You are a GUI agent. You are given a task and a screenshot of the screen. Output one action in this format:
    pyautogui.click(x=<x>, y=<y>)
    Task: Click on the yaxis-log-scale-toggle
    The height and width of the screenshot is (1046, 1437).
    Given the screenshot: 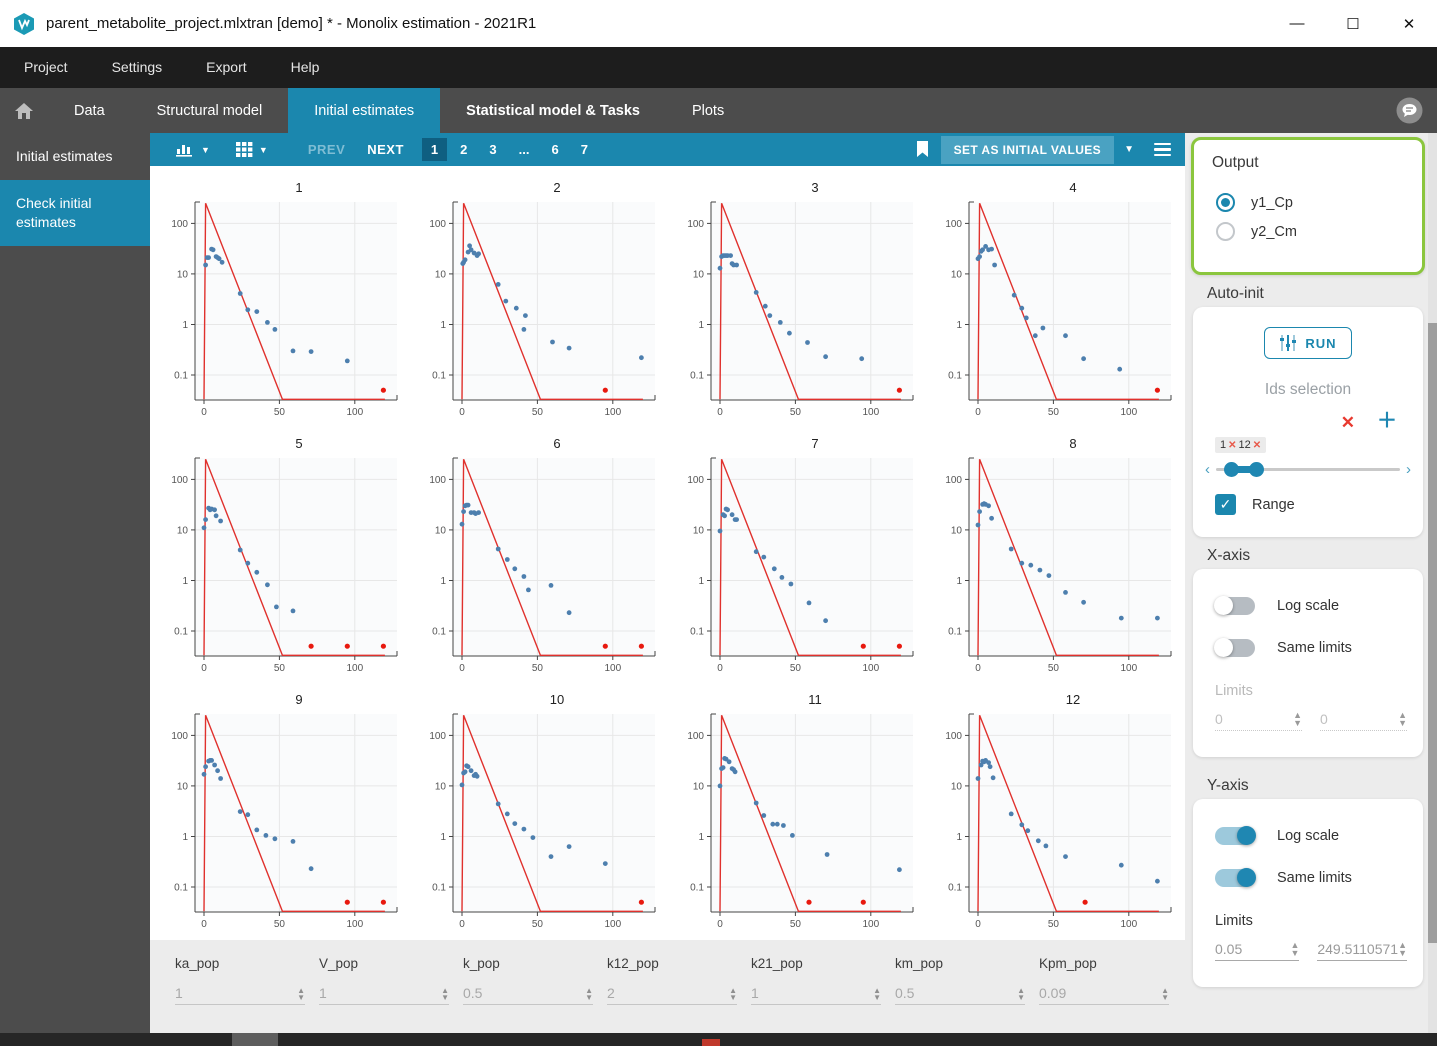 What is the action you would take?
    pyautogui.click(x=1235, y=835)
    